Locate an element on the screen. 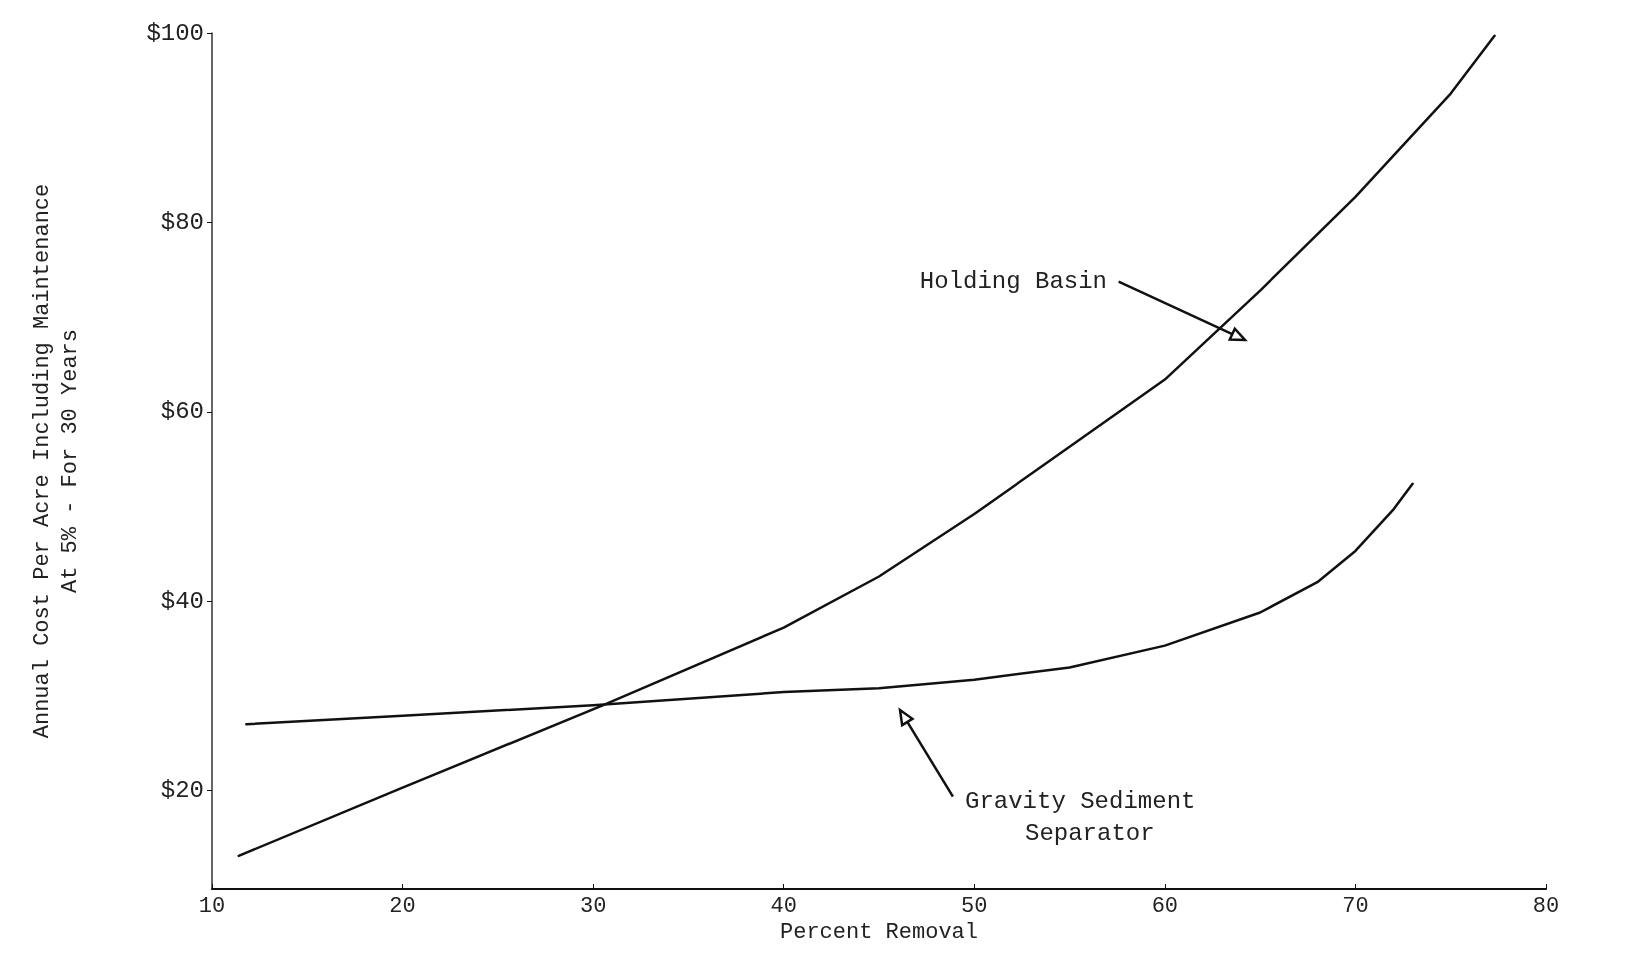  y-axis-title: Annual Cost Per Acre Including Maintenance At 5% - For 30 Years is located at coordinates (56, 461).